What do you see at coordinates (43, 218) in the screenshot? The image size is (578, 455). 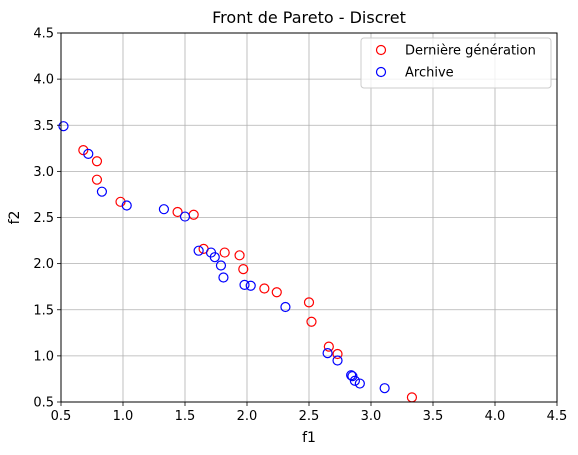 I see `y-tick-label: 2.5` at bounding box center [43, 218].